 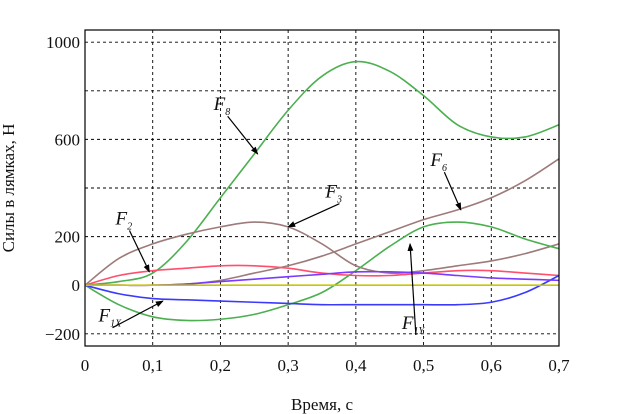 I want to click on x-axis-title: Время, с, so click(x=322, y=404).